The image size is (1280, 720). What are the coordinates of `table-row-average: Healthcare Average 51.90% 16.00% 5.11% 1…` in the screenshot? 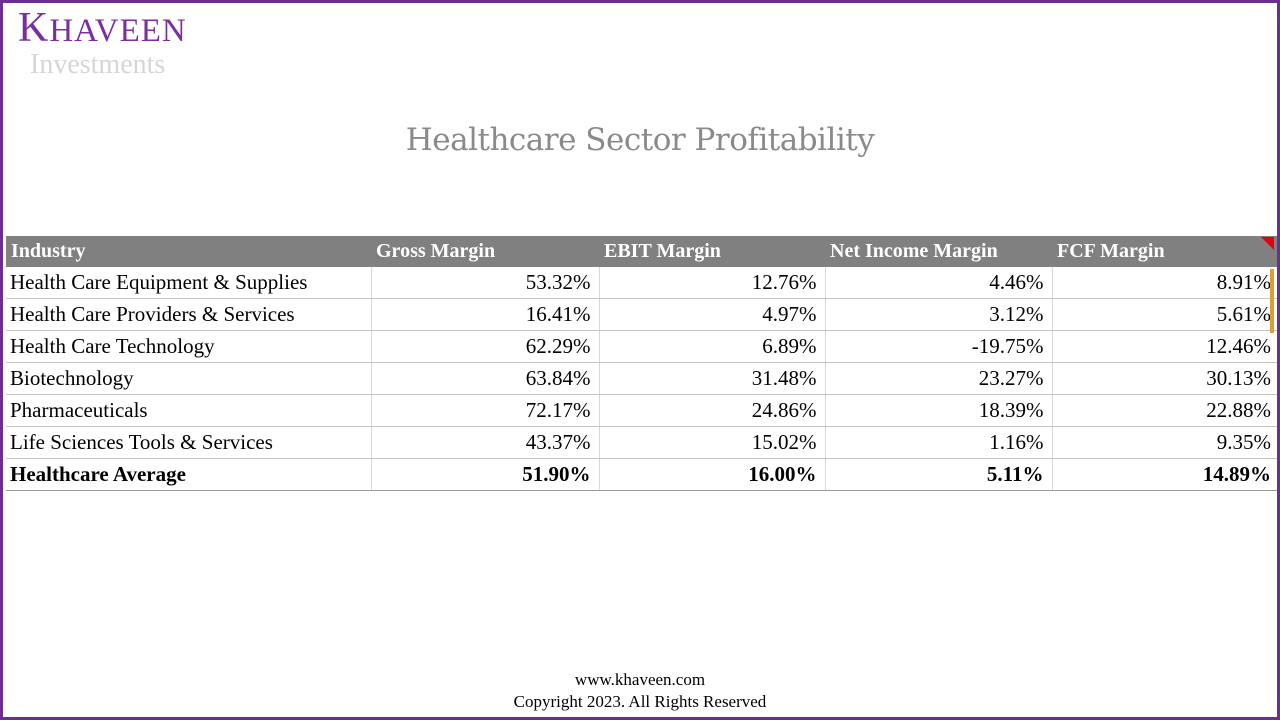 It's located at (641, 474).